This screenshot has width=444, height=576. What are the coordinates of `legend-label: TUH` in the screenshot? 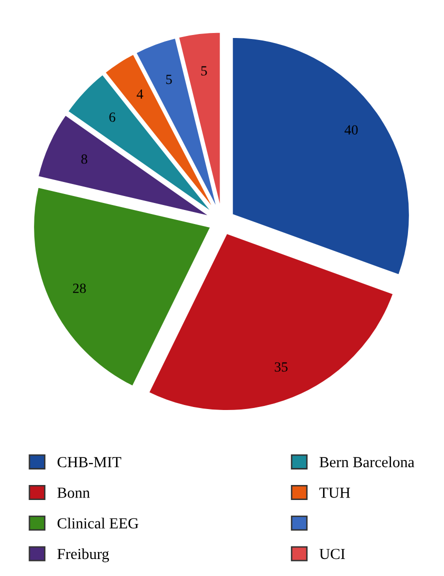 It's located at (334, 493).